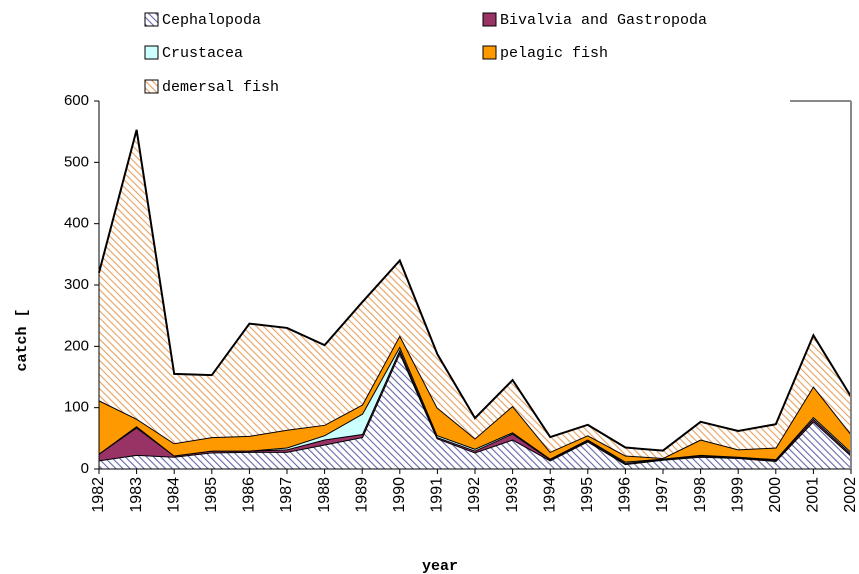  Describe the element at coordinates (737, 495) in the screenshot. I see `x-tick-label: 1999` at that location.